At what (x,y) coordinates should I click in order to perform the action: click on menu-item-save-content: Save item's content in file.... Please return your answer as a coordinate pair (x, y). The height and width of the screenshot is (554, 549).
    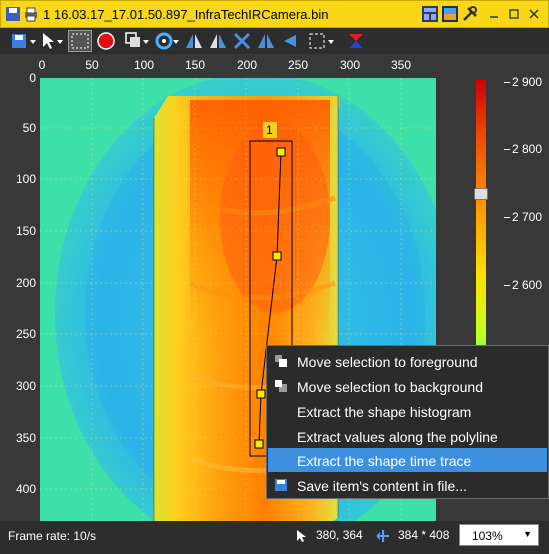
    Looking at the image, I should click on (407, 485).